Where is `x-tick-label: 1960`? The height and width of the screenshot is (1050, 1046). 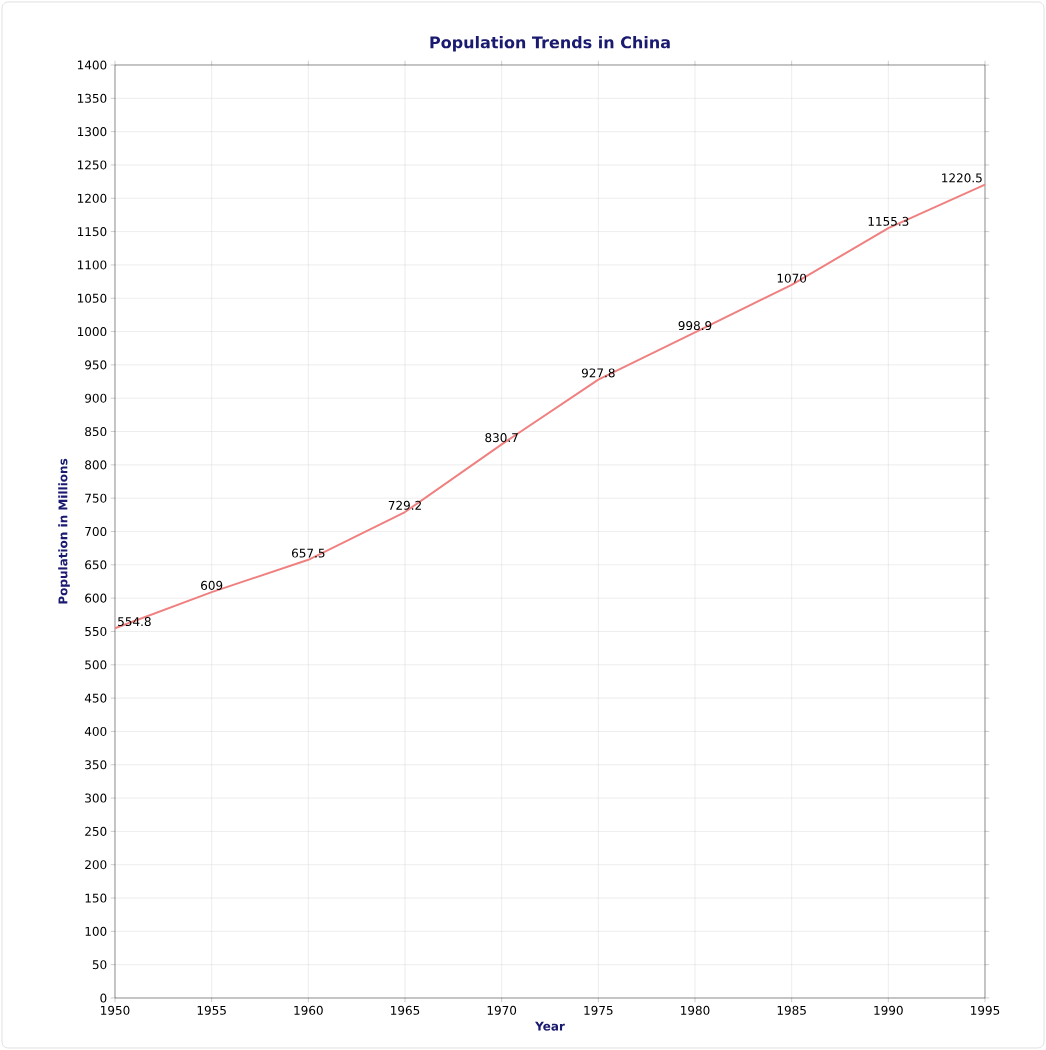
x-tick-label: 1960 is located at coordinates (308, 1010).